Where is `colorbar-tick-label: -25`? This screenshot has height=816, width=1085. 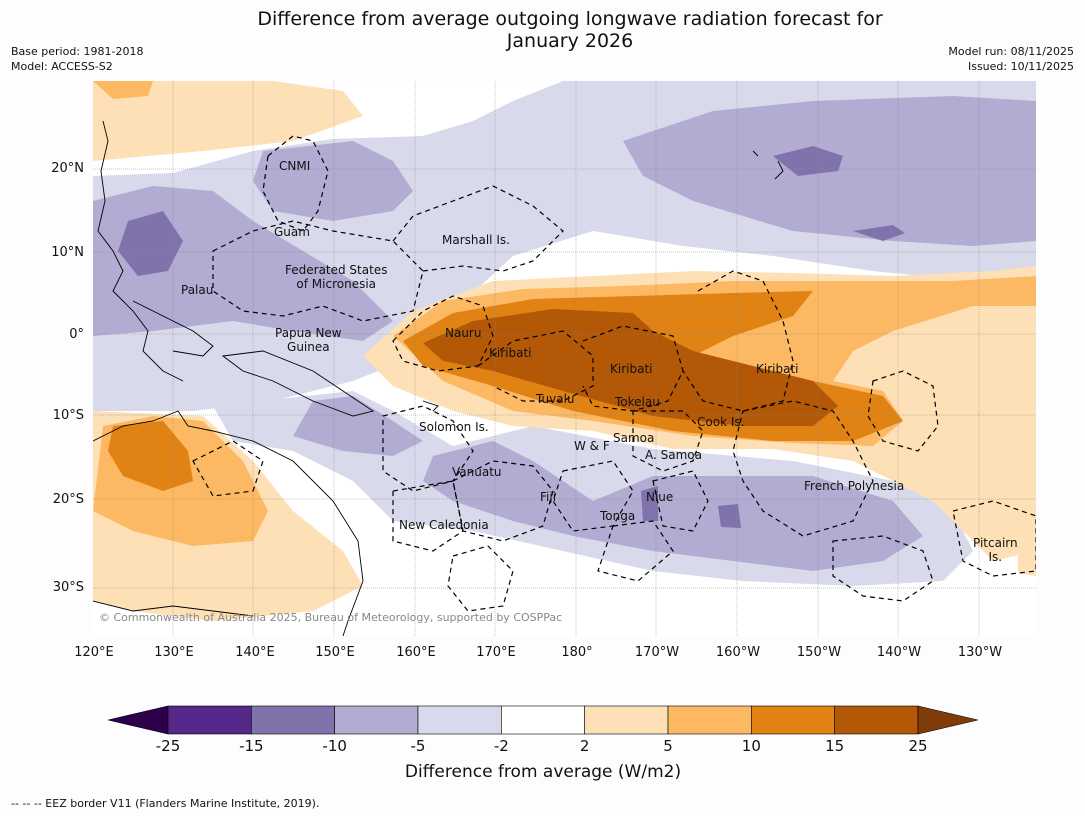 colorbar-tick-label: -25 is located at coordinates (168, 746).